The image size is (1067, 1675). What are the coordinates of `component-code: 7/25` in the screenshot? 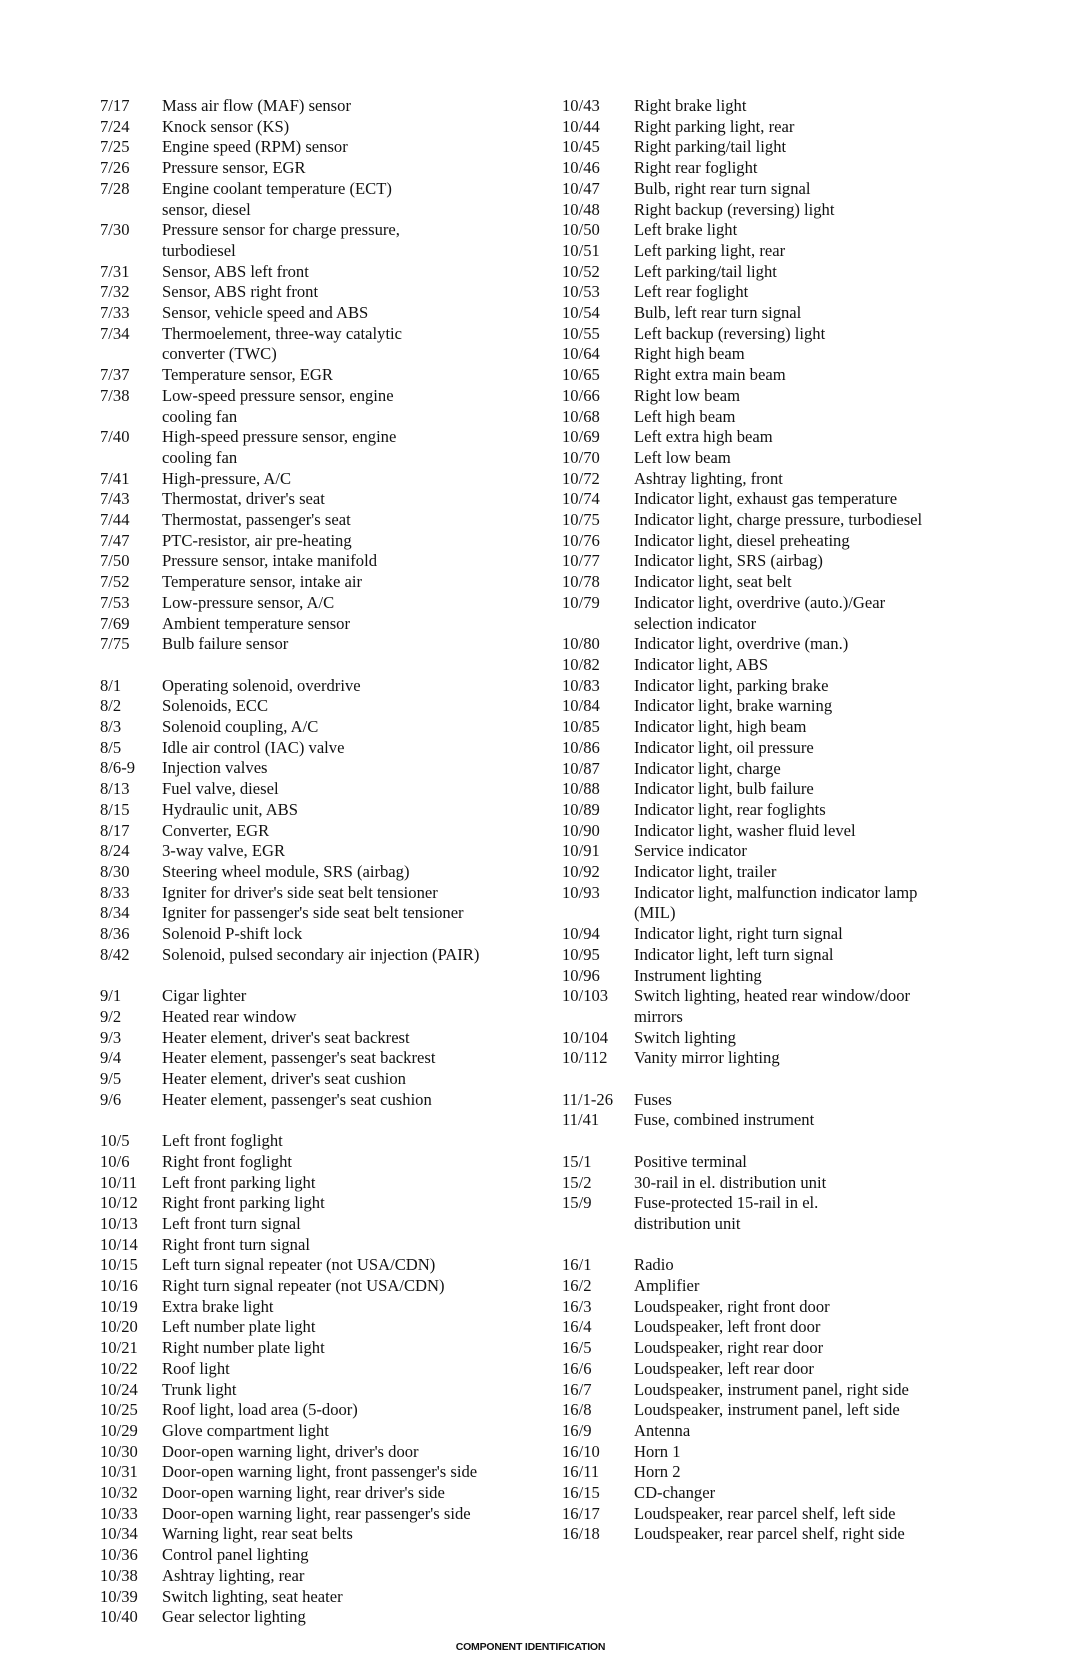 It's located at (115, 147).